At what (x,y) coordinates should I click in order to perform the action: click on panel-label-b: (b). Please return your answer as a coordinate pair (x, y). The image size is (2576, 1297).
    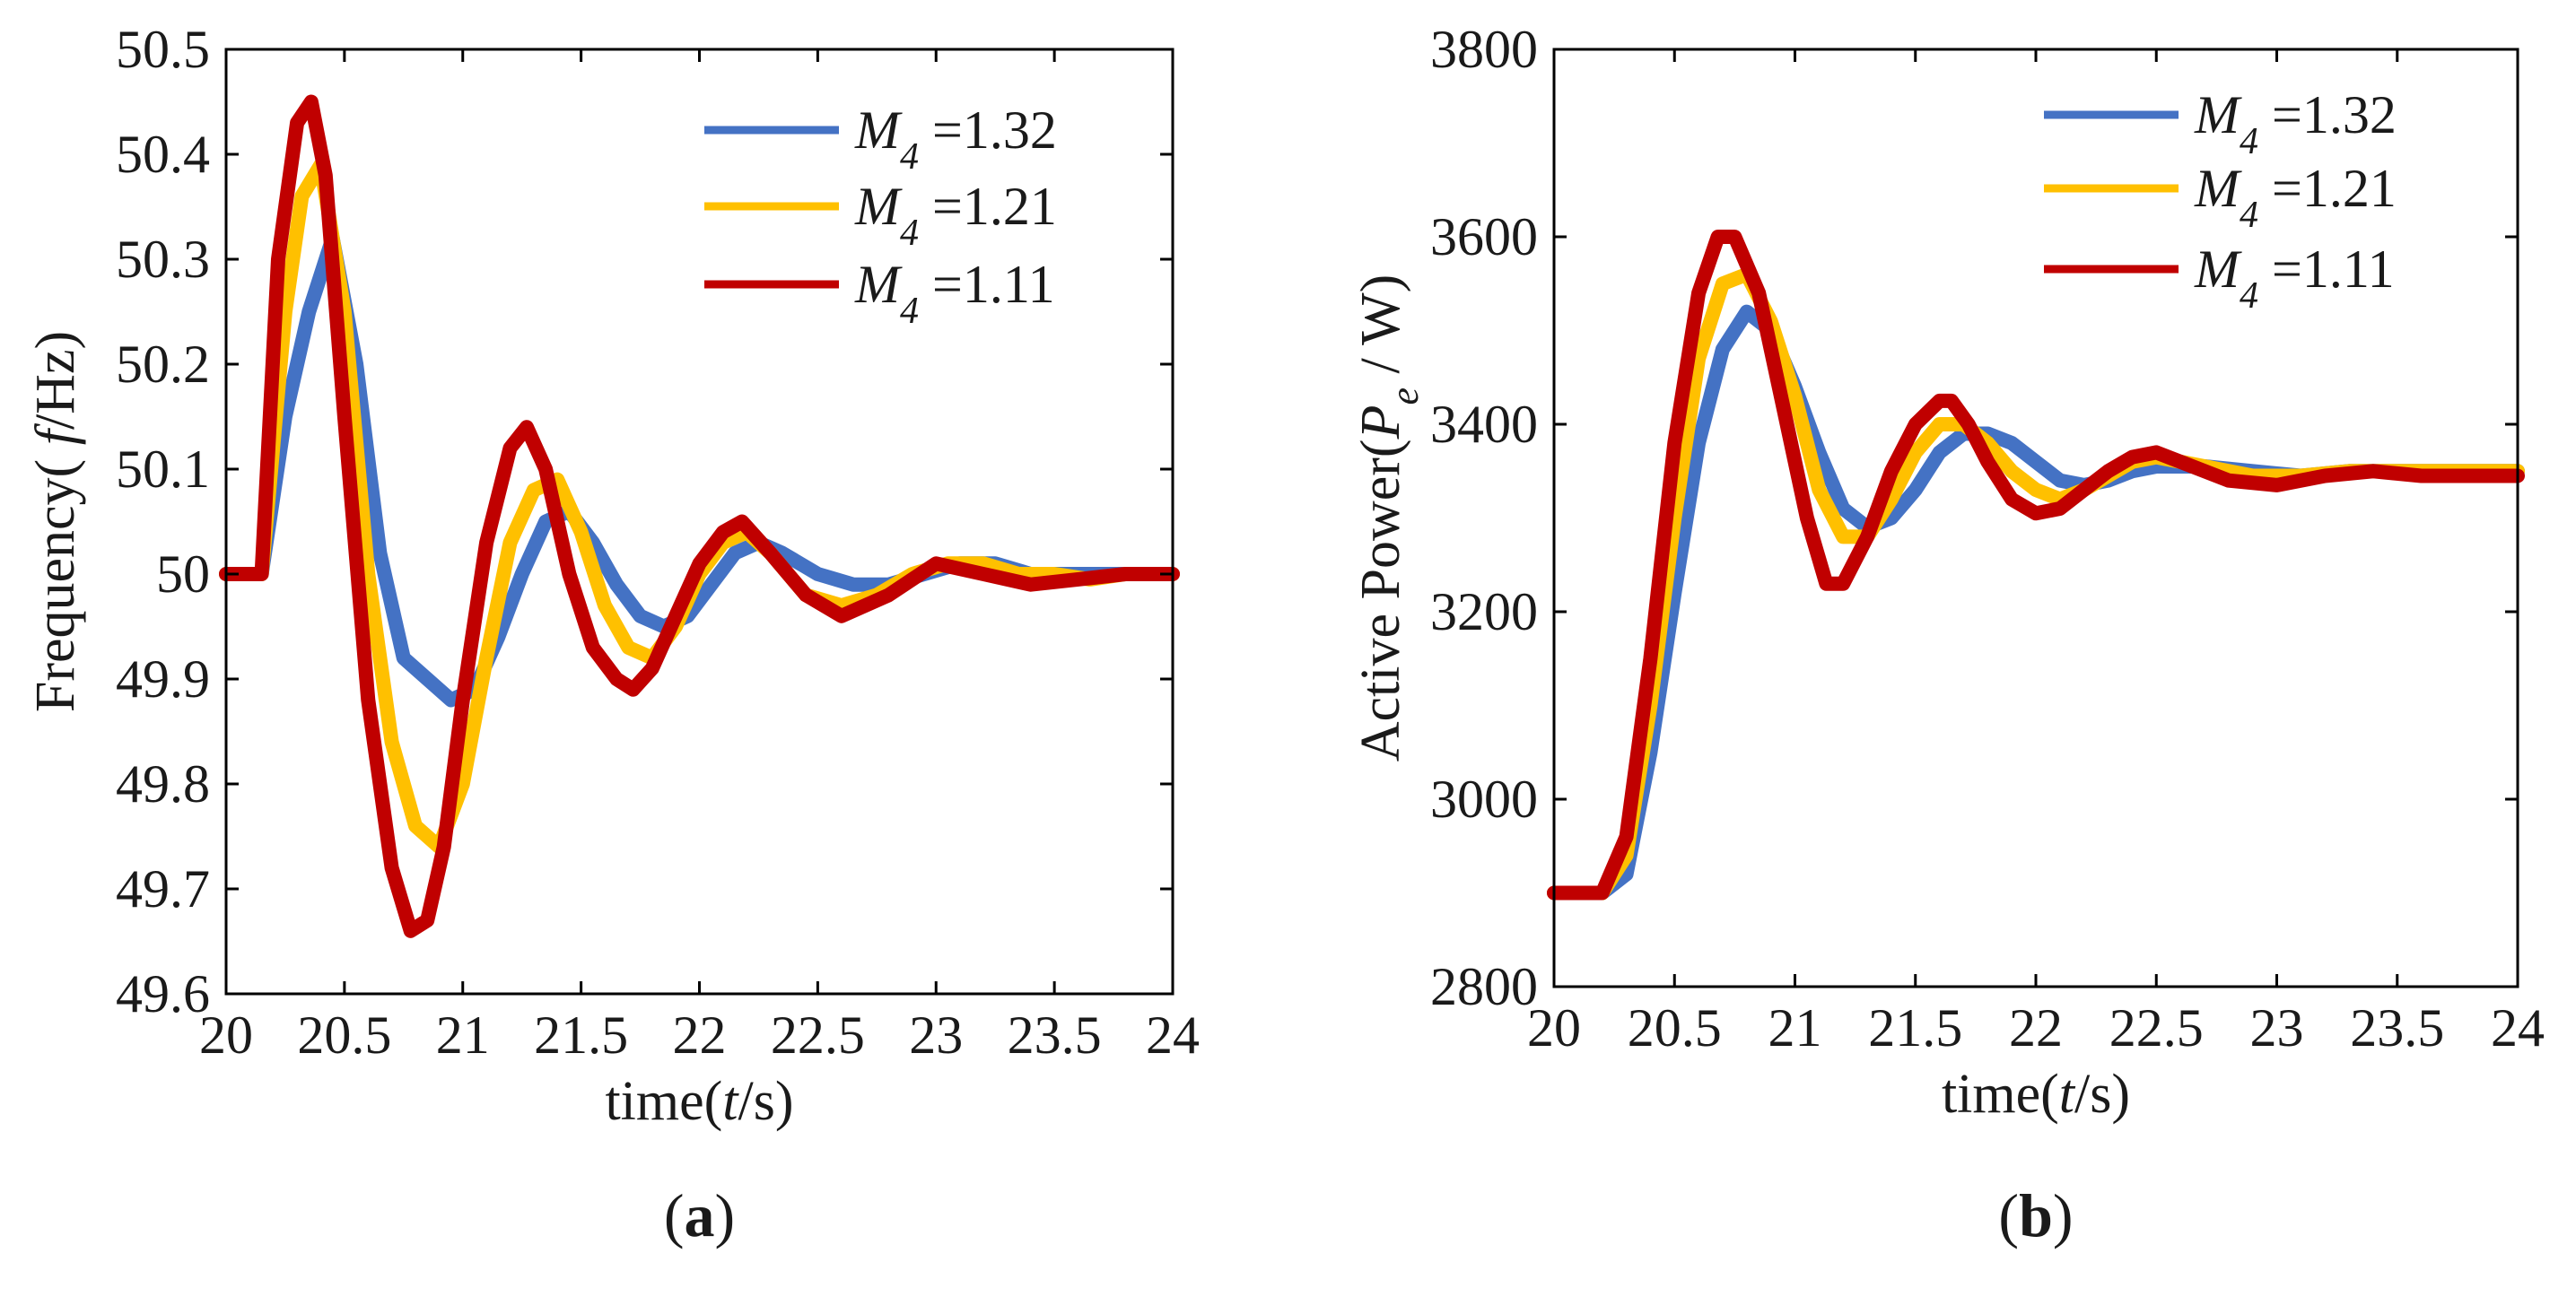
    Looking at the image, I should click on (2036, 1215).